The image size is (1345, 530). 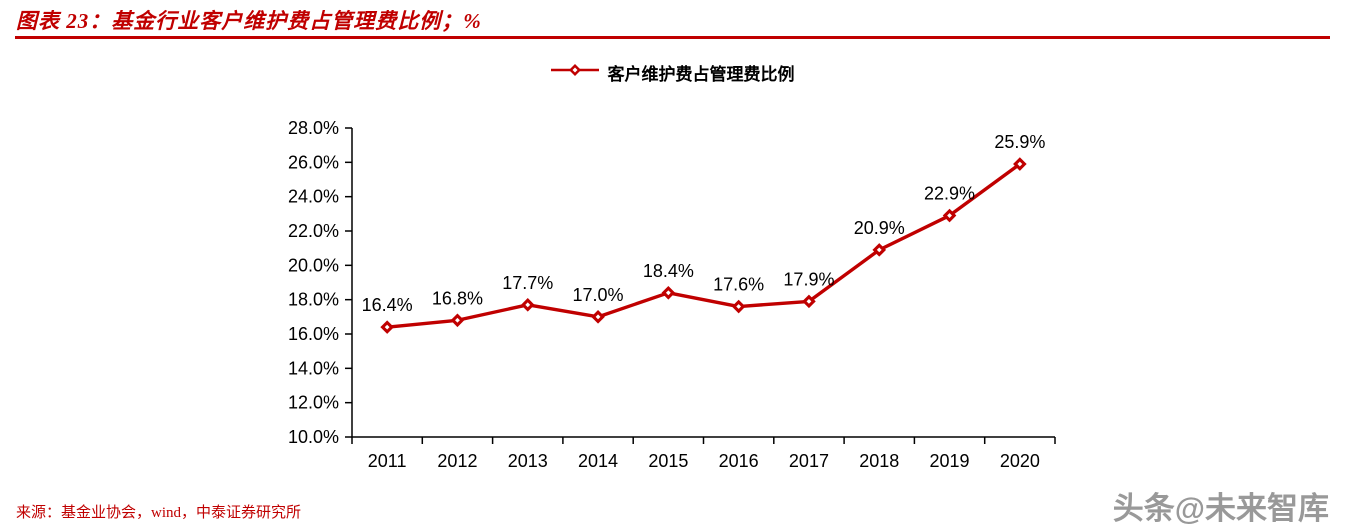 What do you see at coordinates (879, 228) in the screenshot?
I see `svg-text: 20.9%` at bounding box center [879, 228].